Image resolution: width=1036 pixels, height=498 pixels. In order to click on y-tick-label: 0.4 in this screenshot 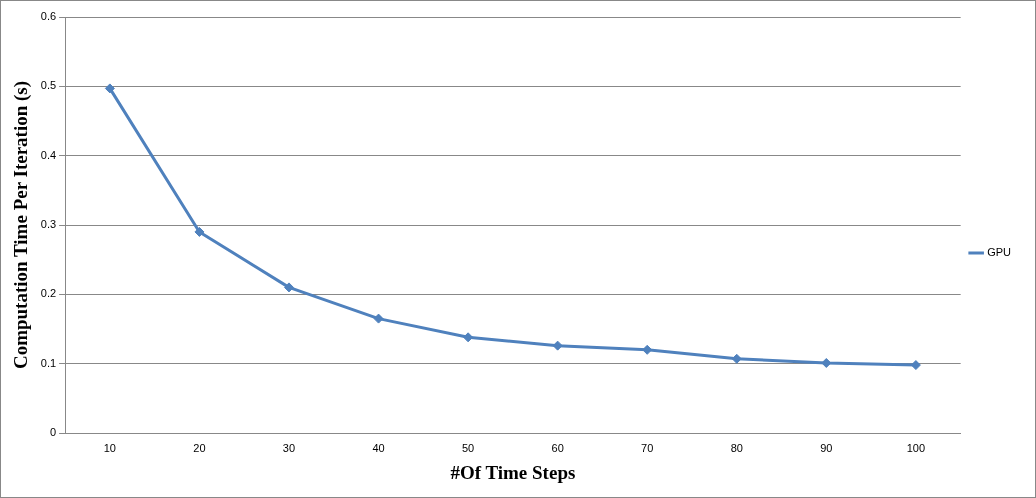, I will do `click(48, 154)`.